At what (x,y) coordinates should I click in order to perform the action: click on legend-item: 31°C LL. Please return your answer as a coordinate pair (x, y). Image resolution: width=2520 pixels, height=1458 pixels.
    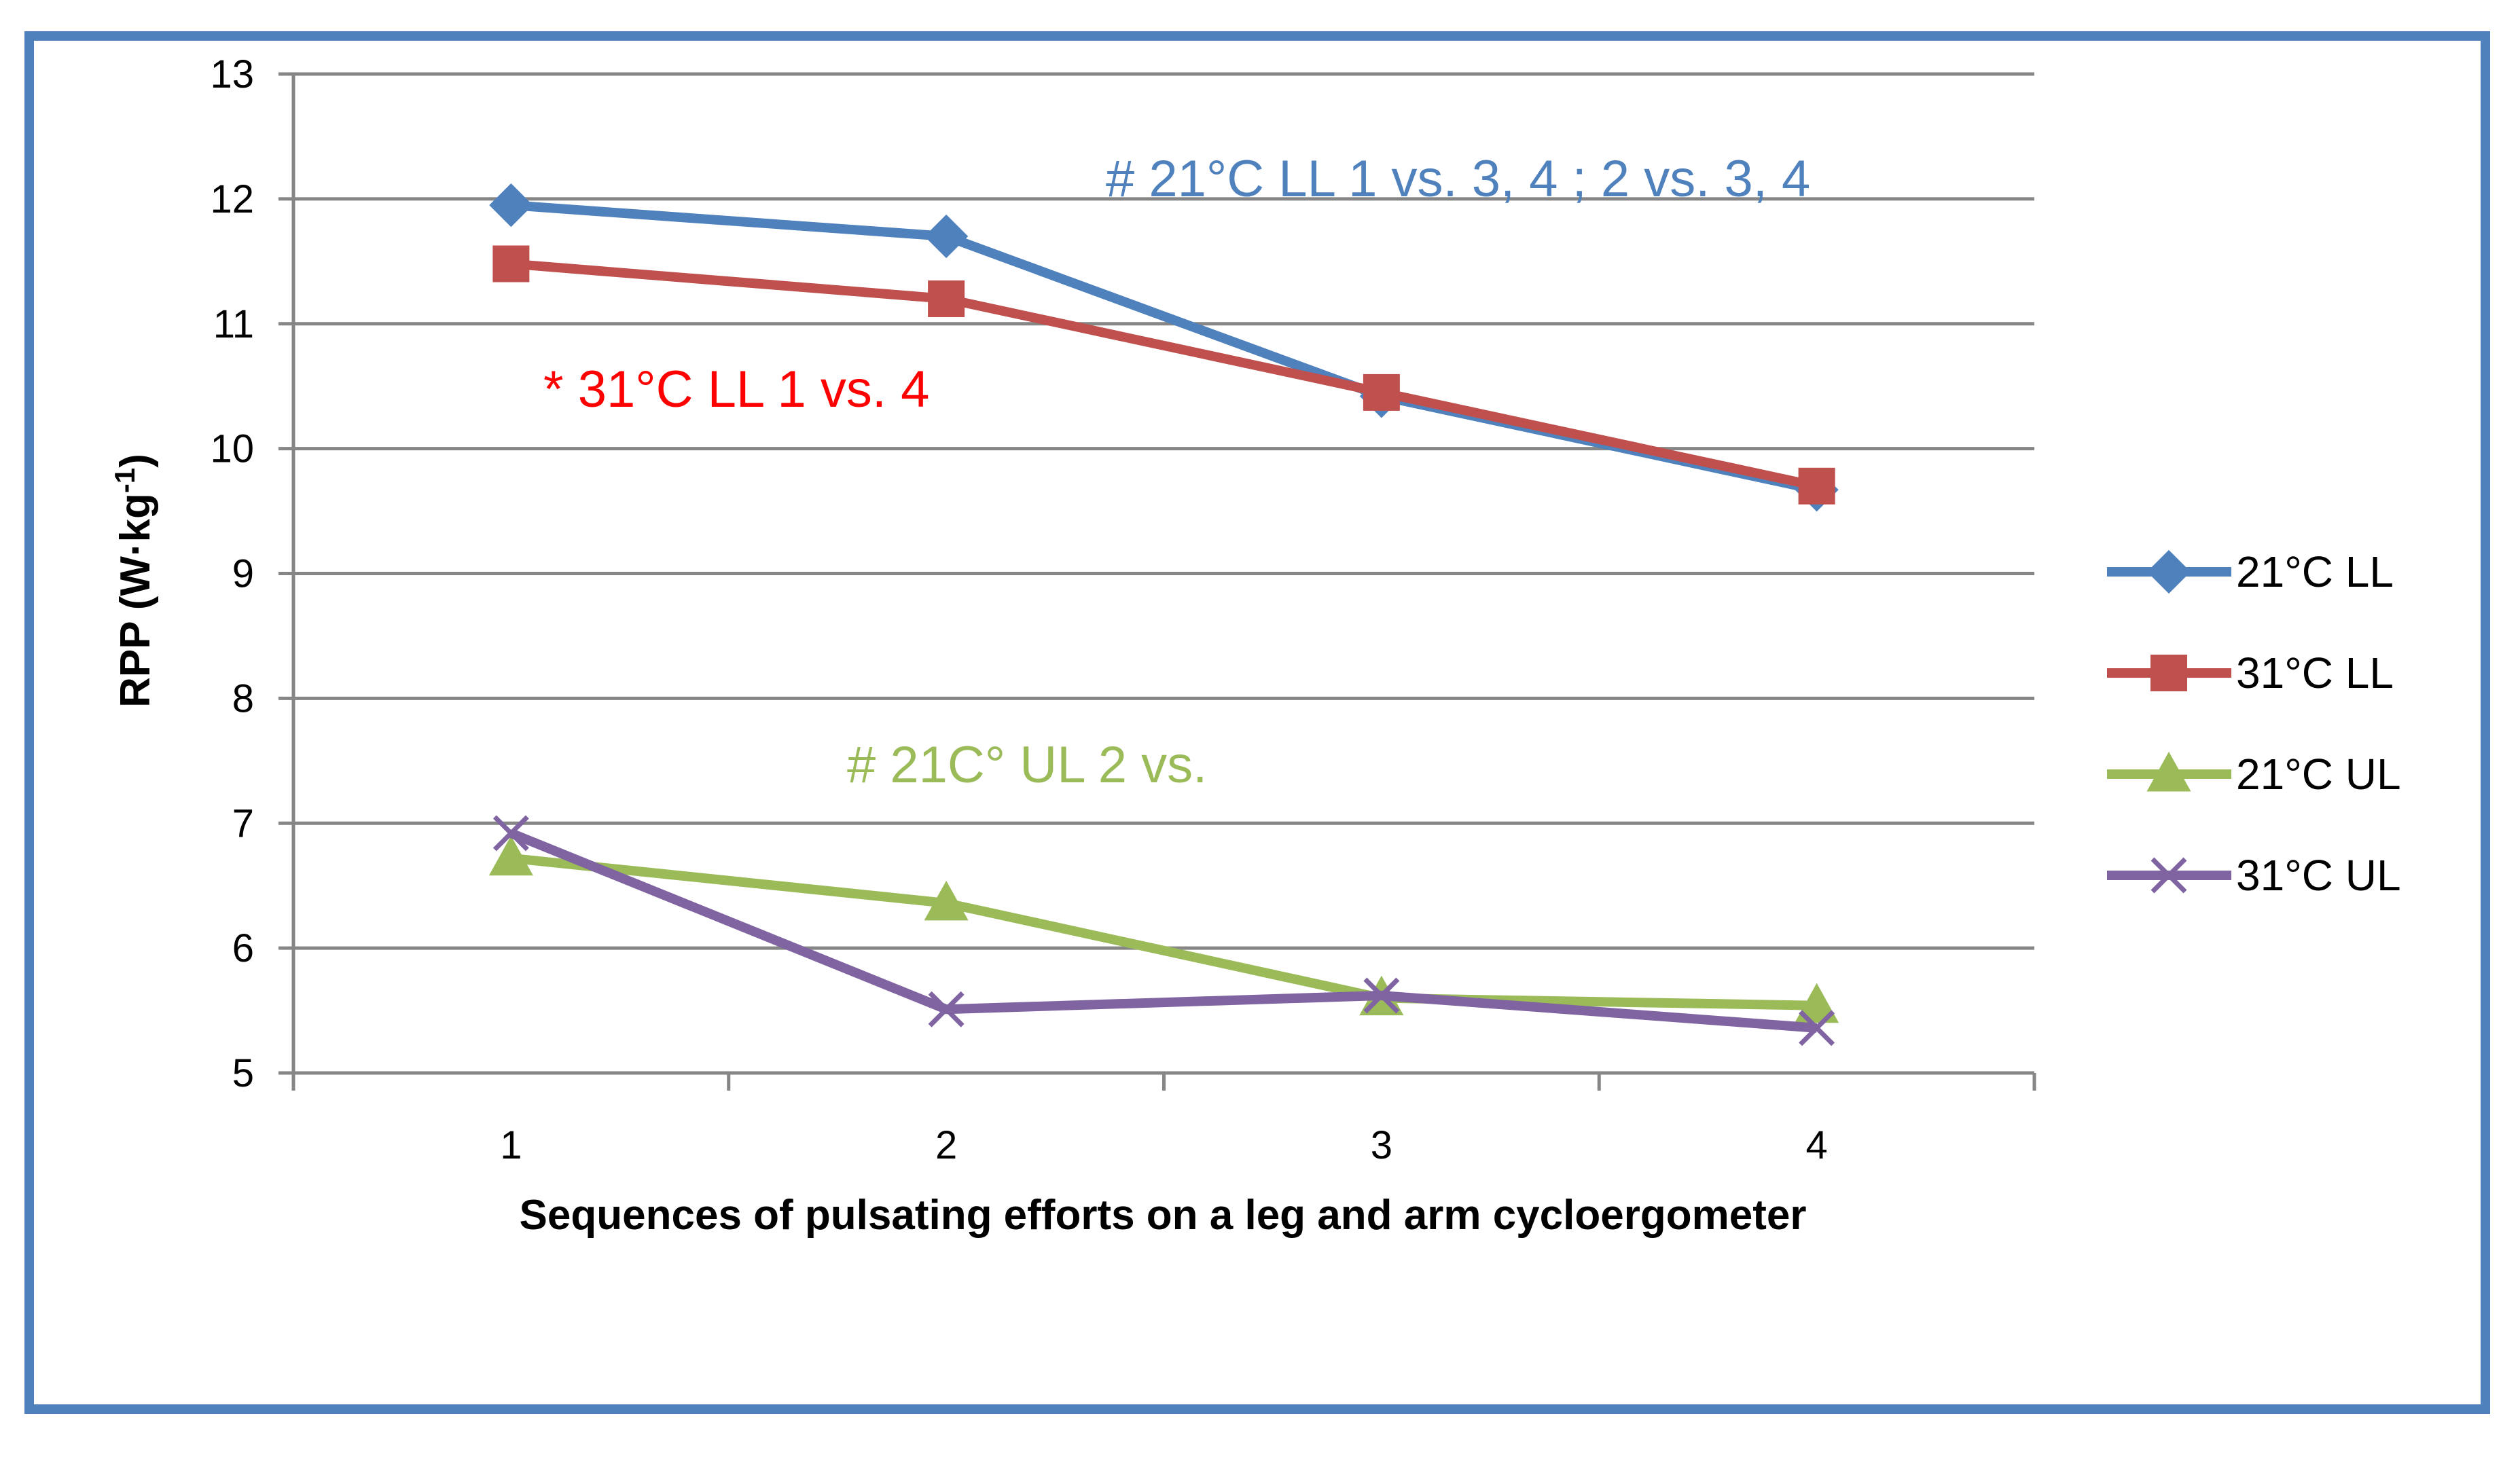
    Looking at the image, I should click on (2250, 673).